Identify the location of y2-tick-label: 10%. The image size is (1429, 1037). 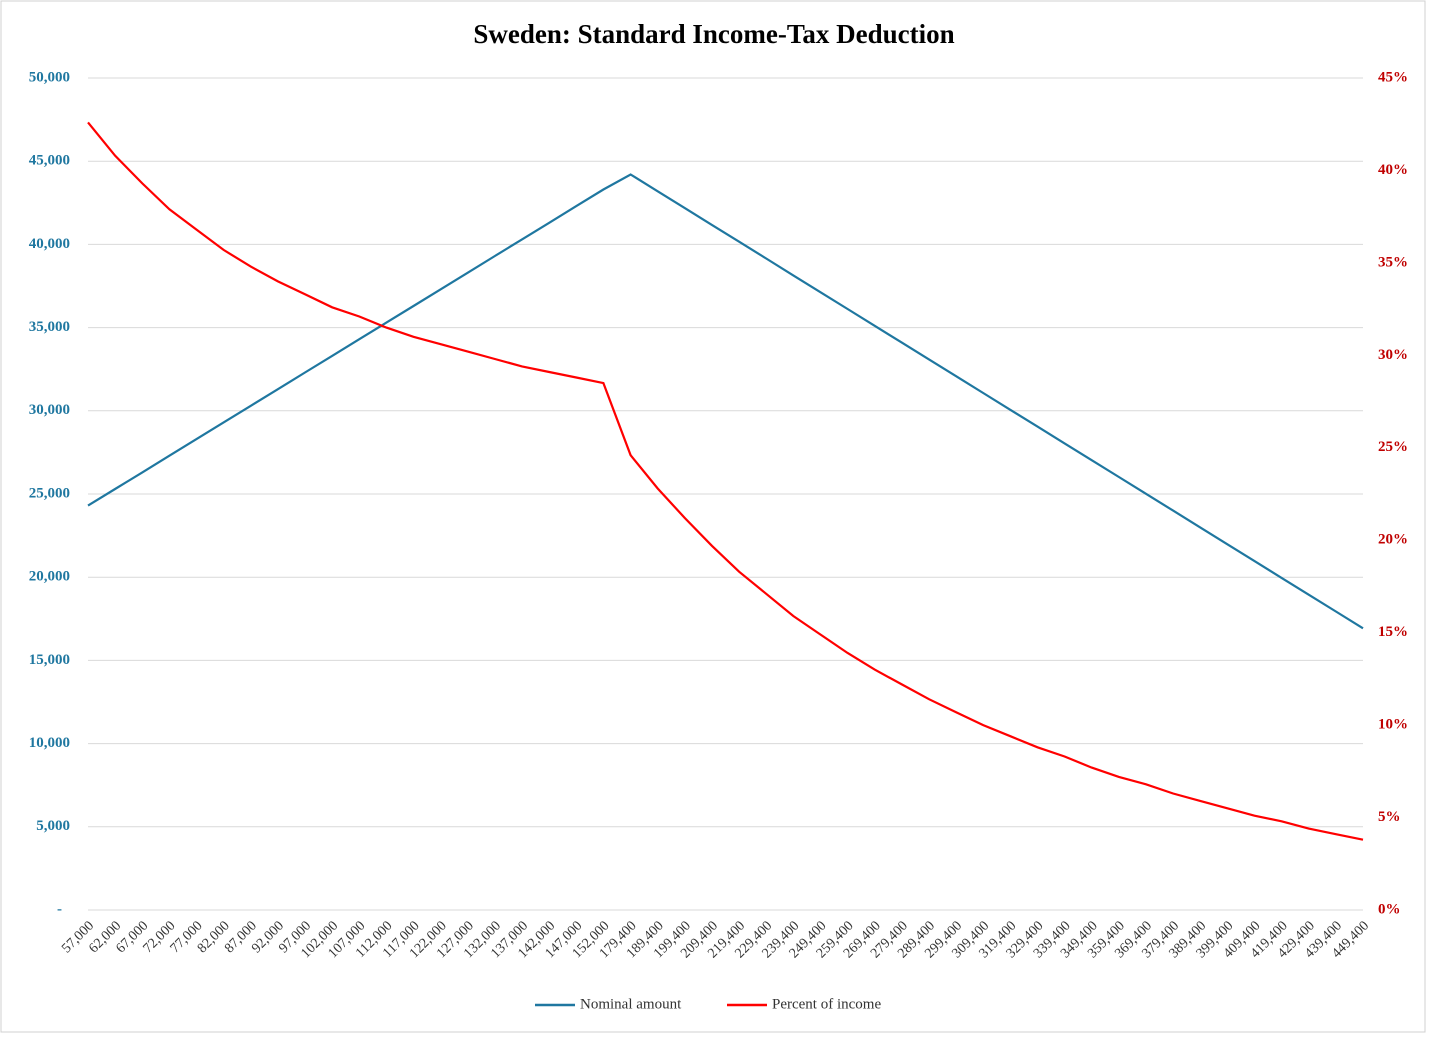
(1393, 725).